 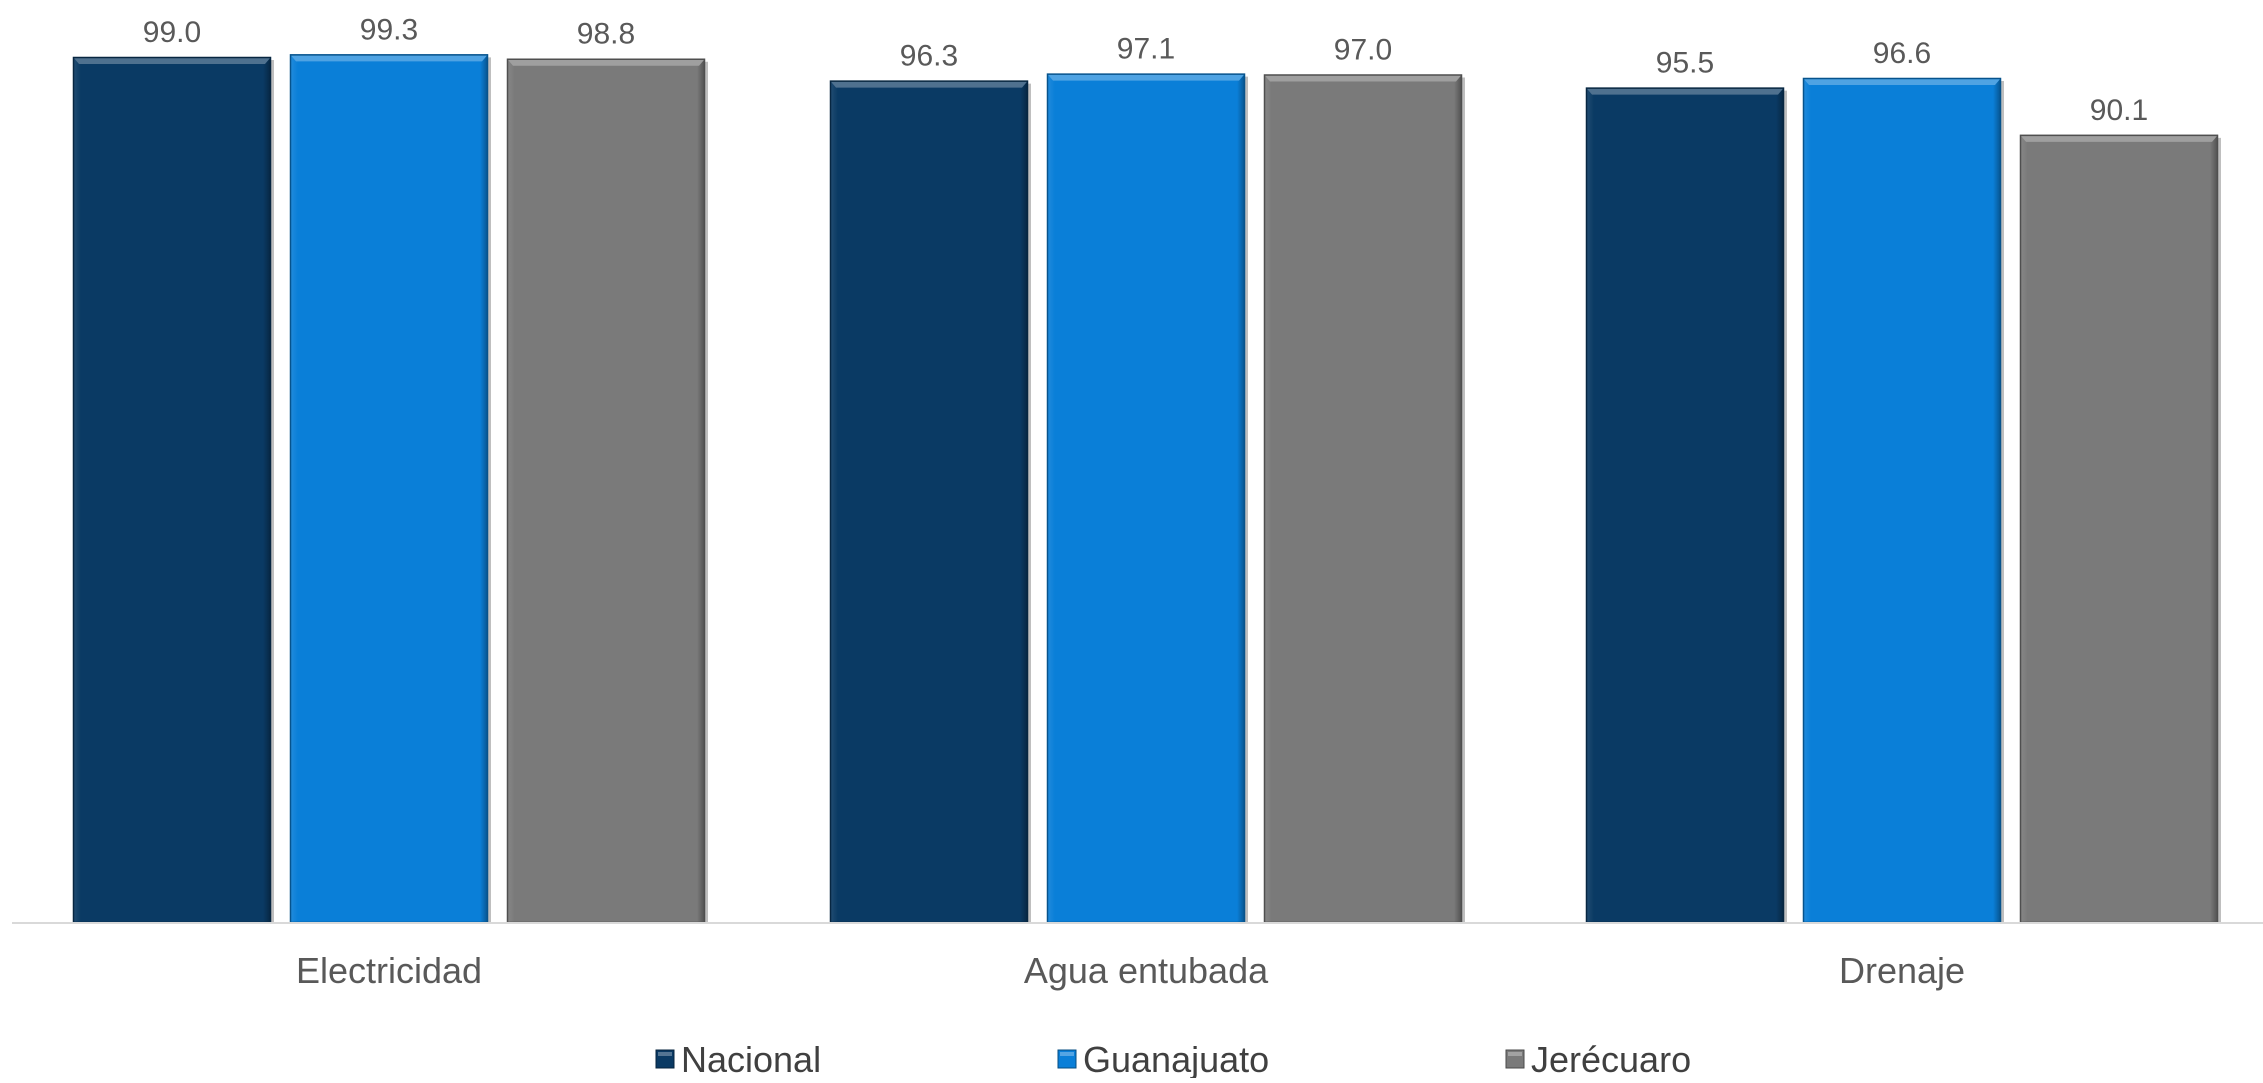 What do you see at coordinates (1146, 49) in the screenshot?
I see `data-label: 97.1` at bounding box center [1146, 49].